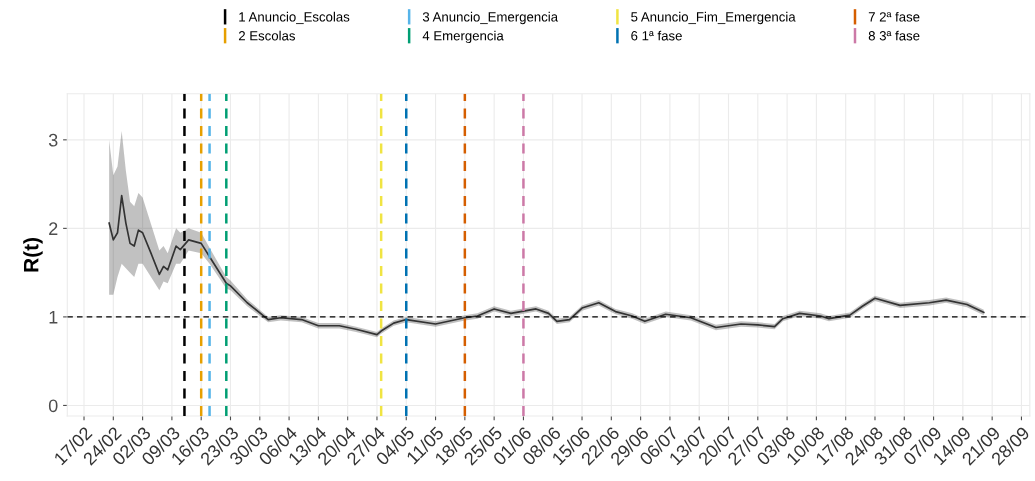 This screenshot has width=1035, height=481. Describe the element at coordinates (267, 35) in the screenshot. I see `legend-label: 2 Escolas` at that location.